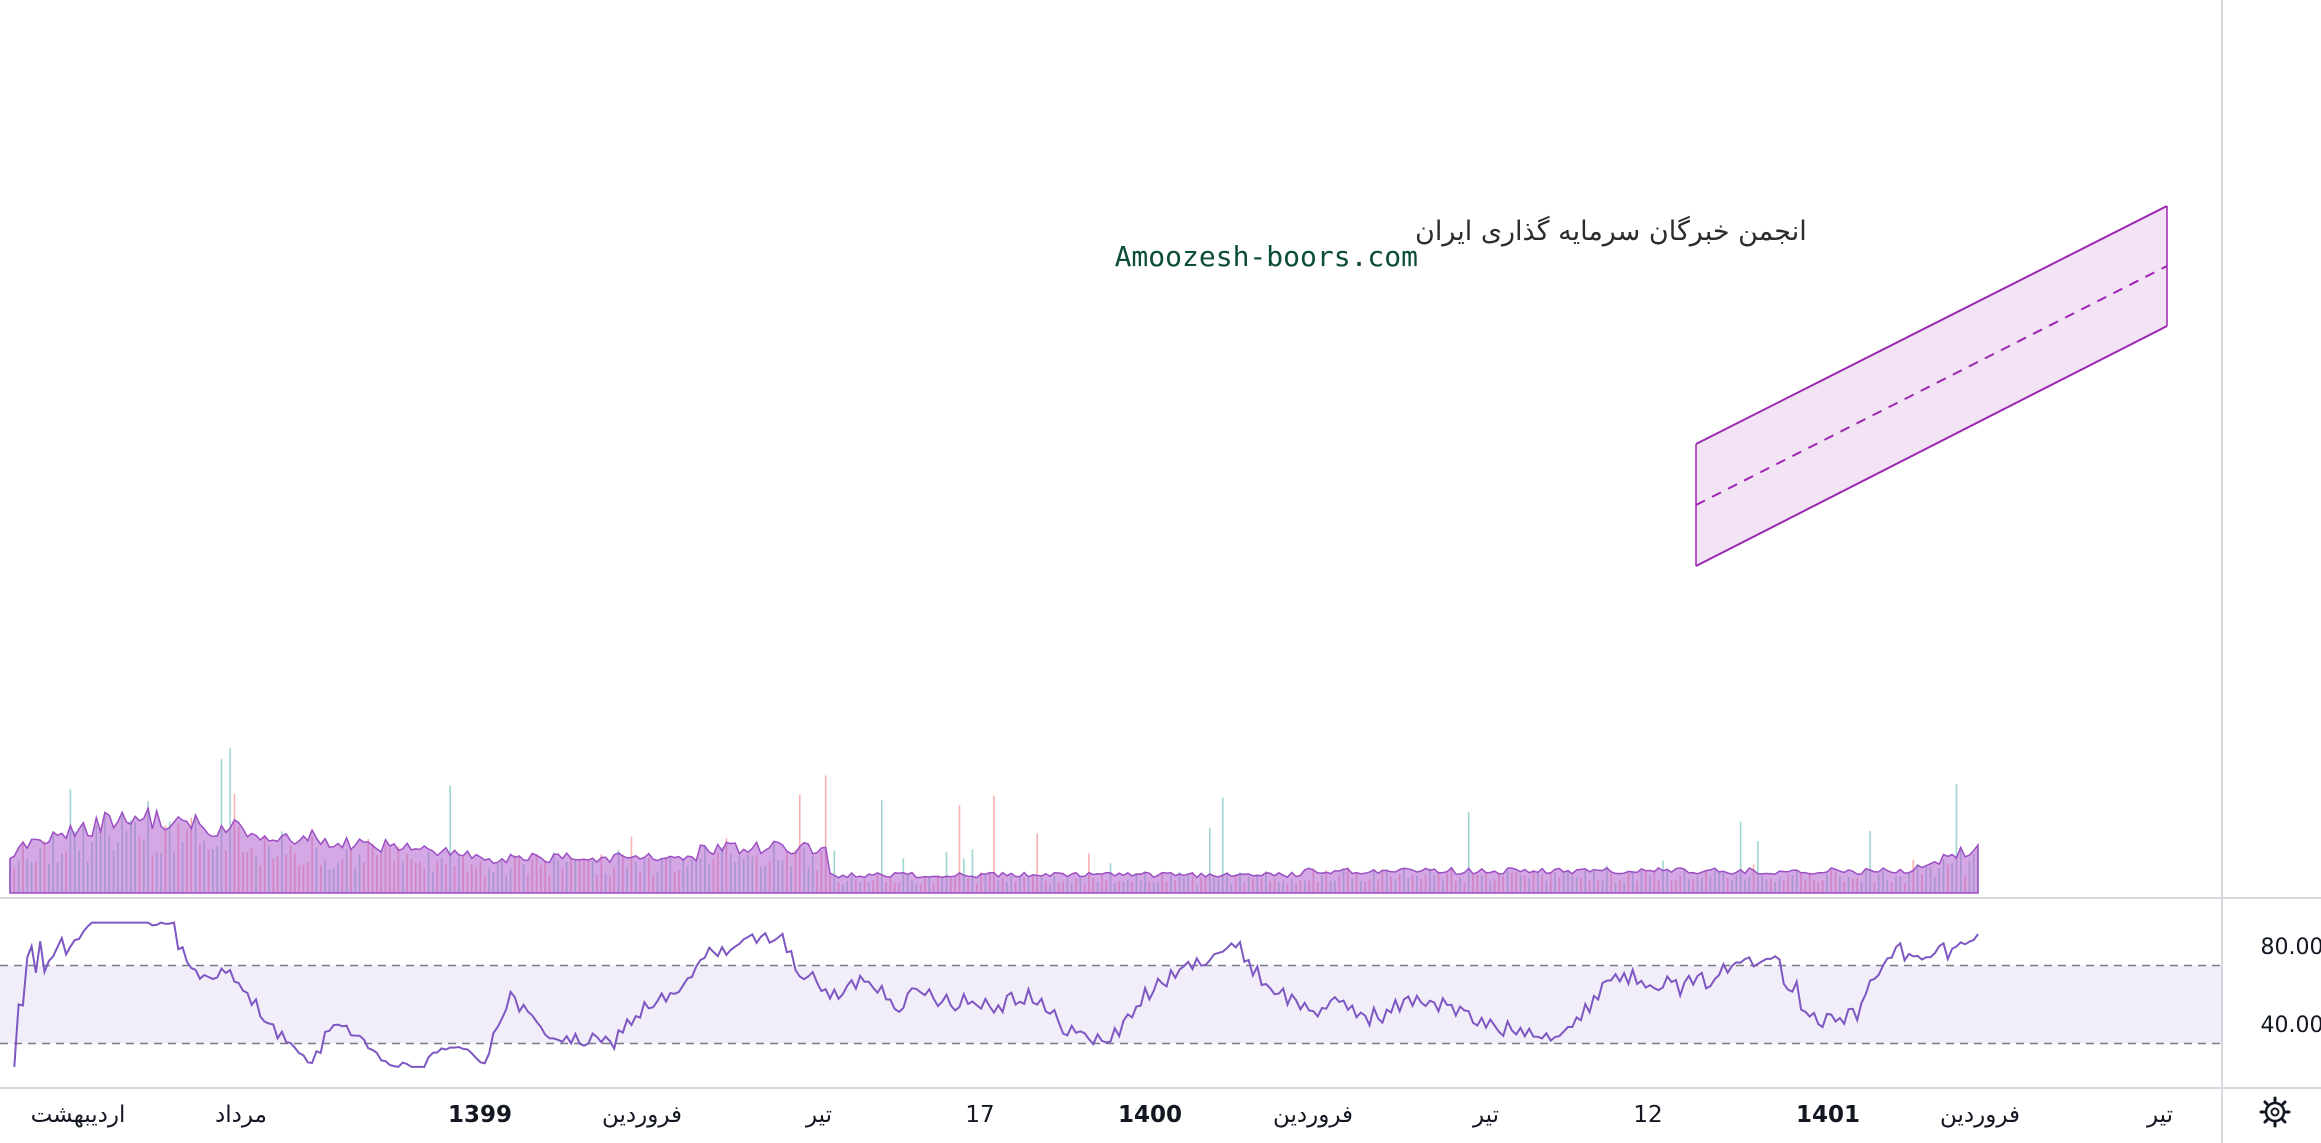  I want to click on rsi-line, so click(996, 994).